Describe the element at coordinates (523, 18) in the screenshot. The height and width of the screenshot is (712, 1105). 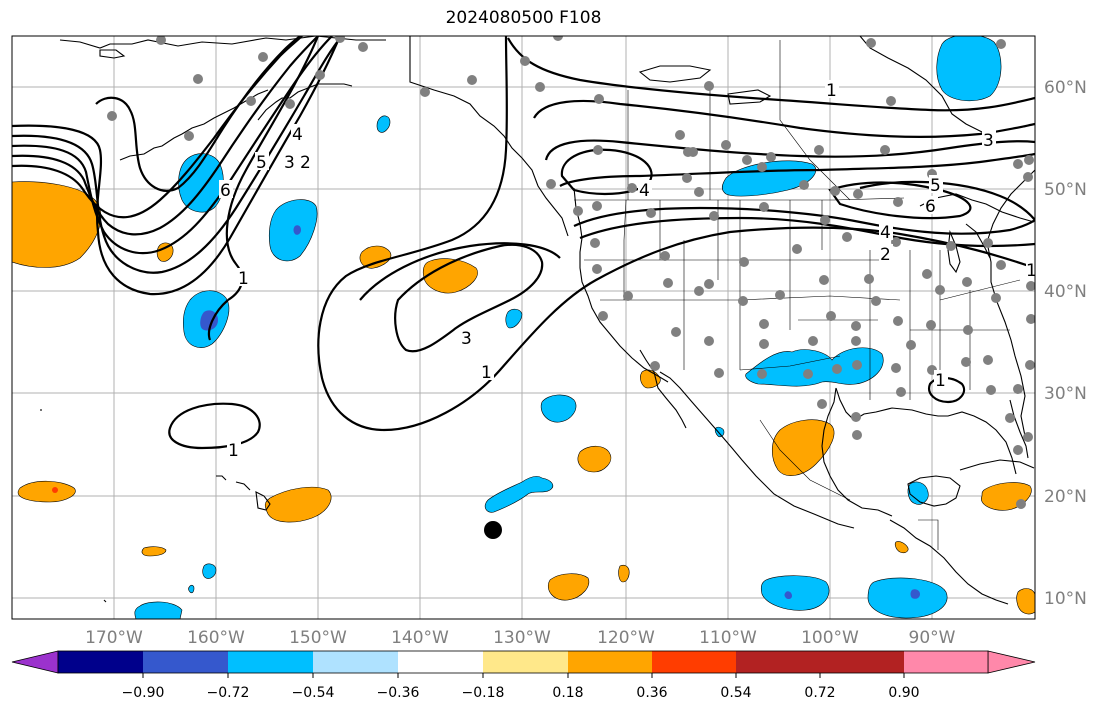
I see `map-title: 2024080500 F108` at that location.